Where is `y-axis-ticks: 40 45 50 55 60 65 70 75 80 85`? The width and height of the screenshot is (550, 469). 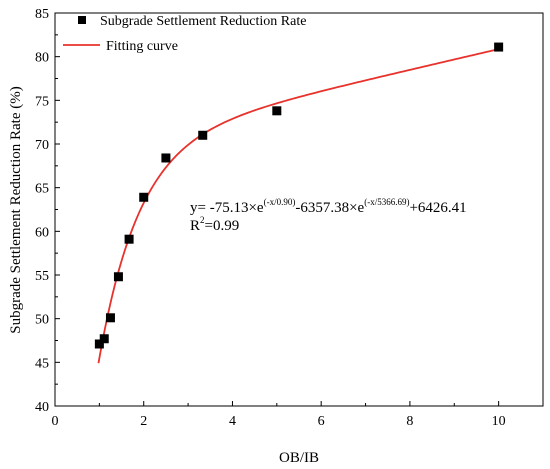 y-axis-ticks: 40 45 50 55 60 65 70 75 80 85 is located at coordinates (47, 211).